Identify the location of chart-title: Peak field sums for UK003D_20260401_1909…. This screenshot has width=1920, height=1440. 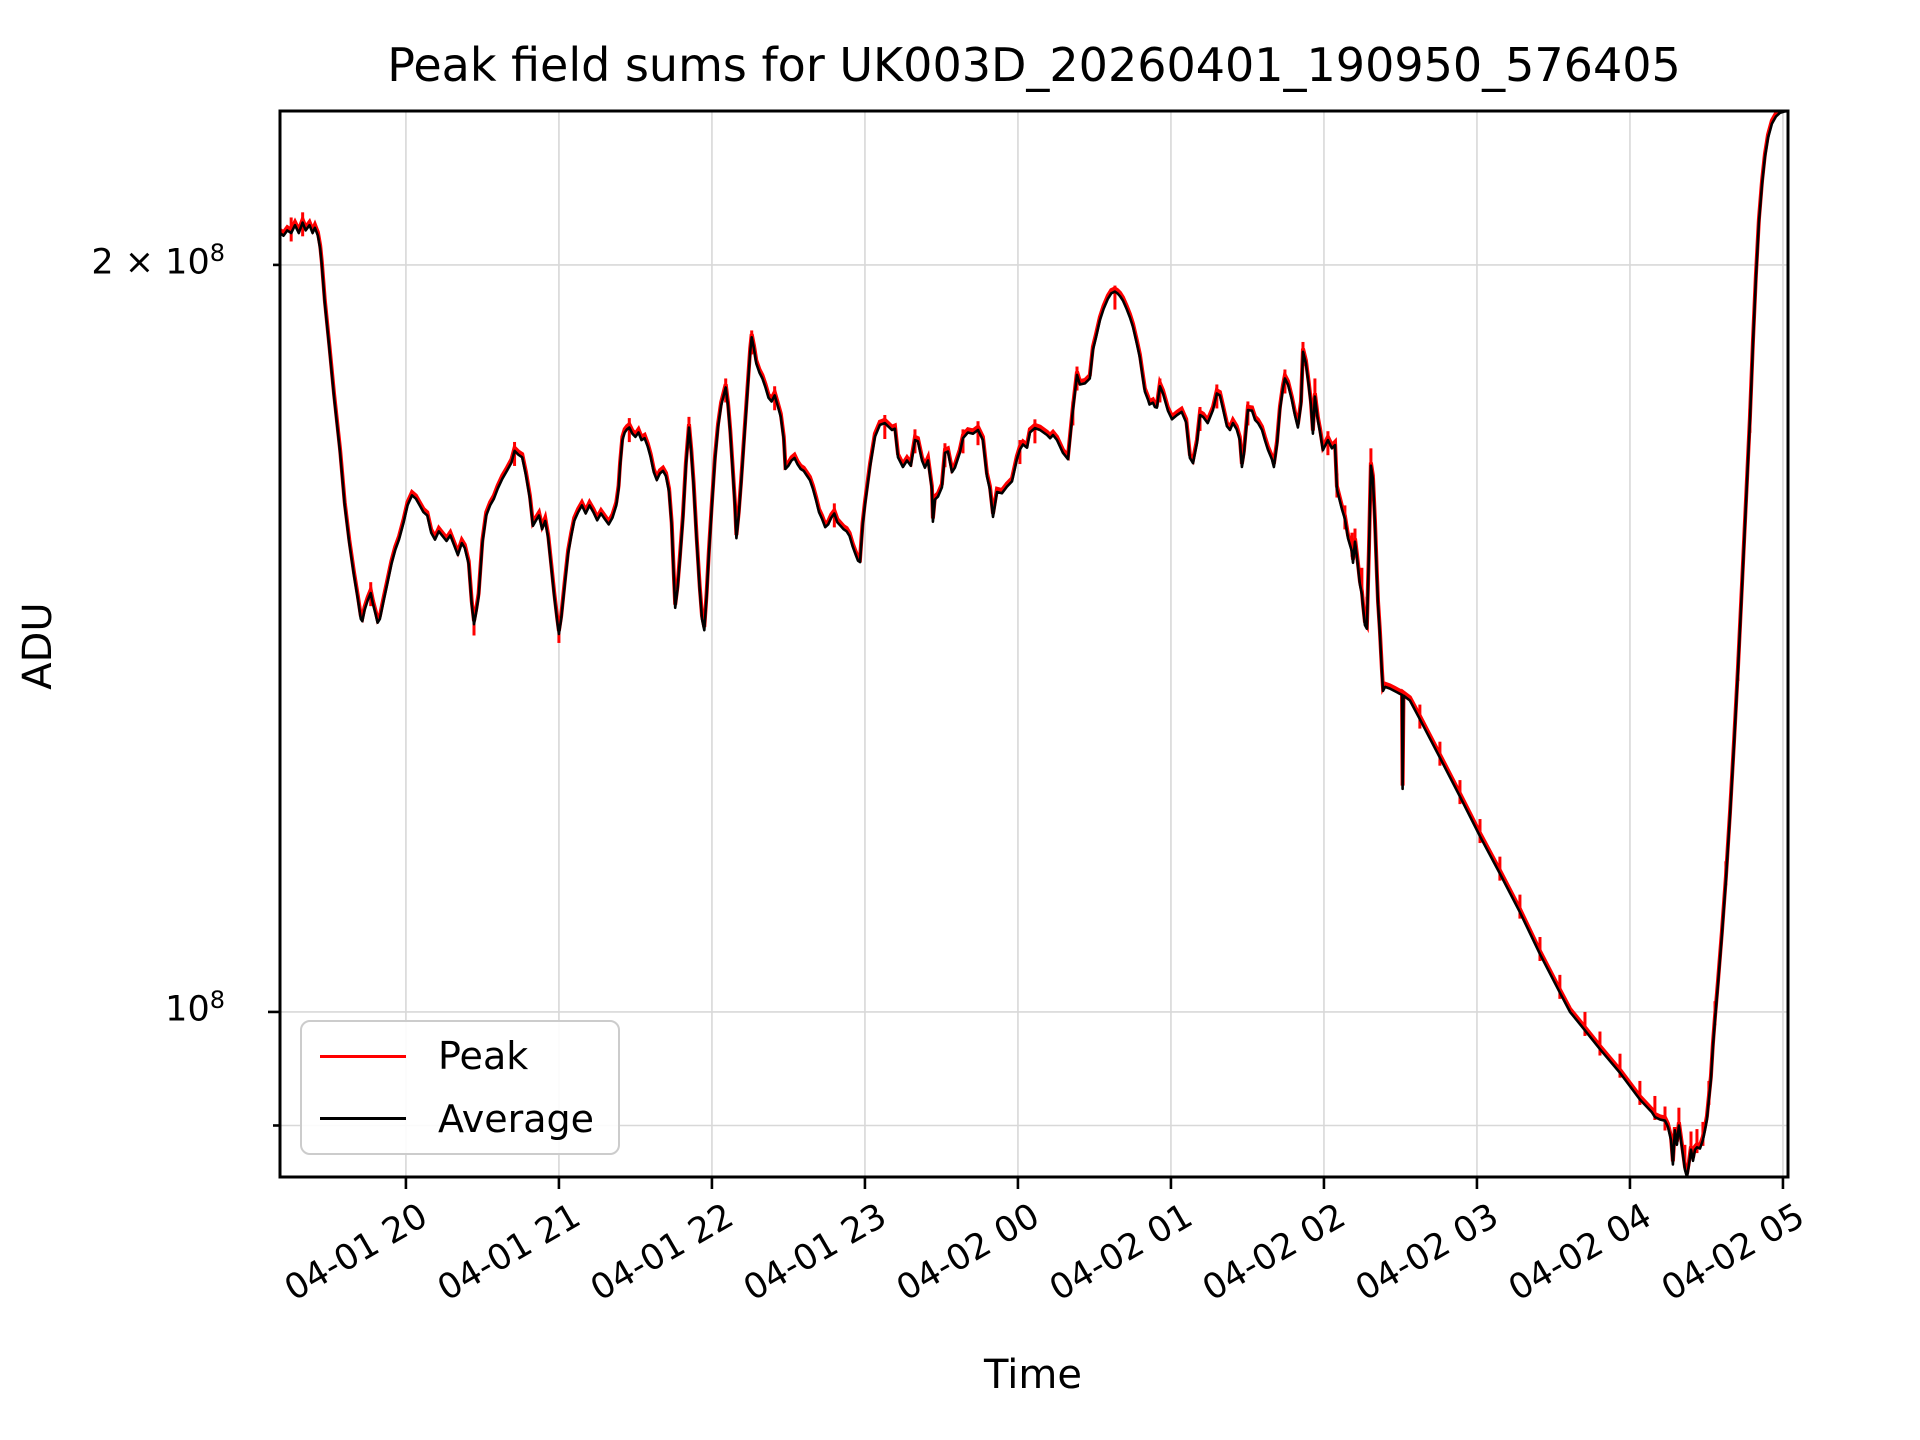
(1034, 65).